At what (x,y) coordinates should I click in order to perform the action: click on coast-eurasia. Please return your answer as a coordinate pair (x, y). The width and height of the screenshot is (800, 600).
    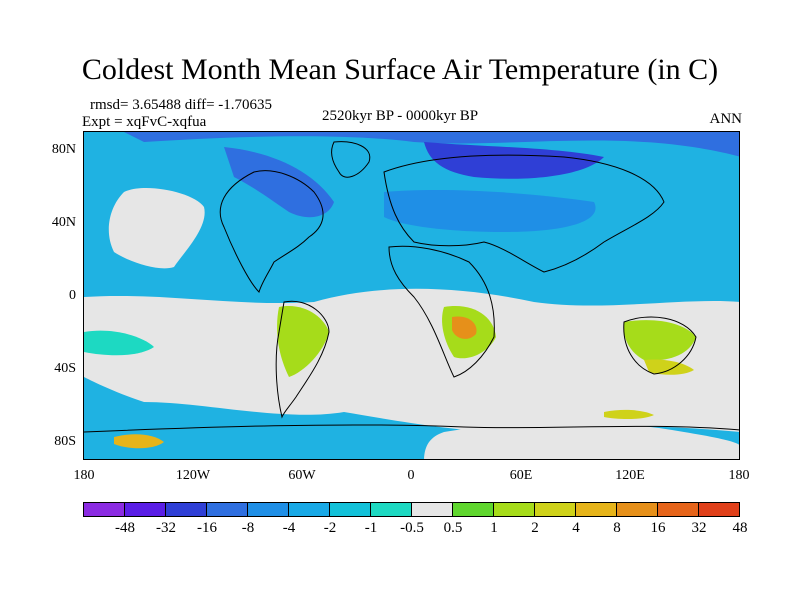
    Looking at the image, I should click on (524, 213).